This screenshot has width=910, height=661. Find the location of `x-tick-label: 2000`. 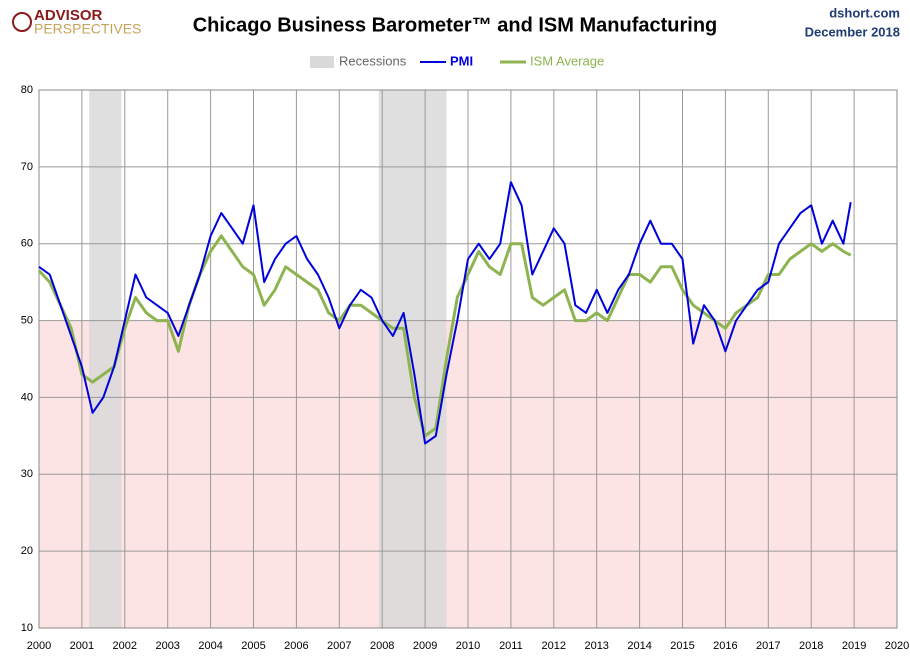

x-tick-label: 2000 is located at coordinates (39, 646).